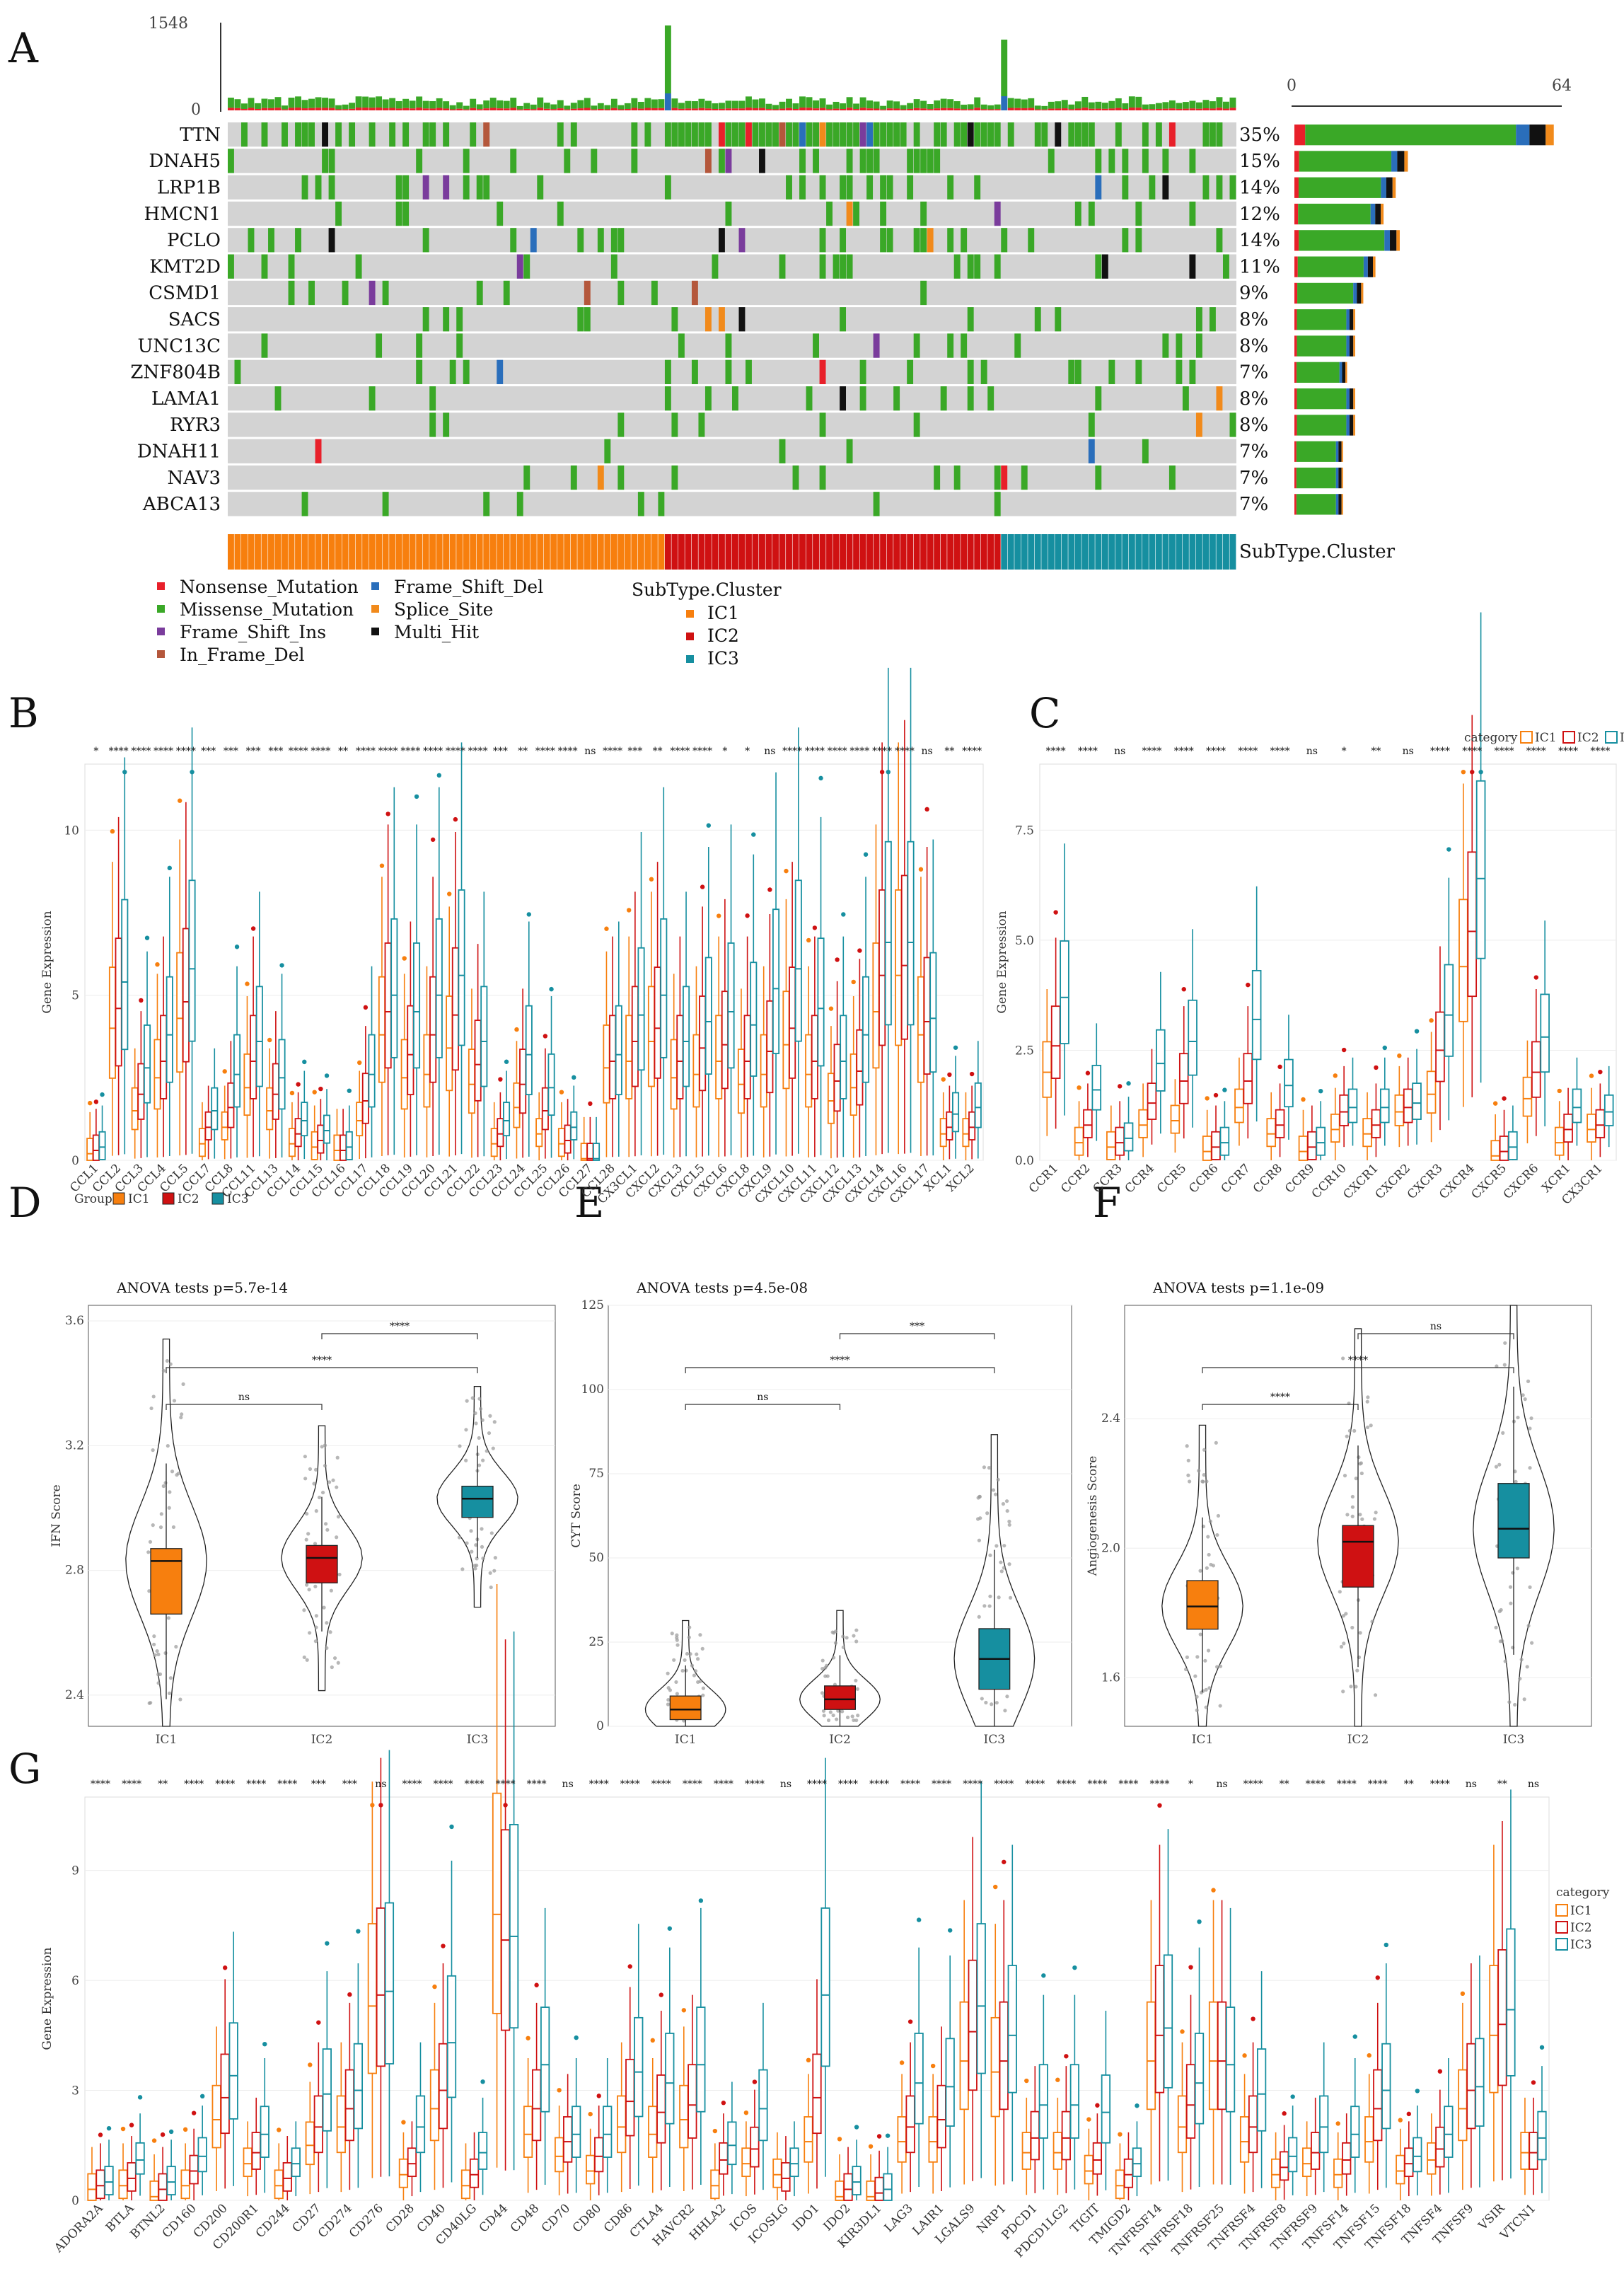 This screenshot has width=1624, height=2281. I want to click on gene-label: HMCN1, so click(182, 214).